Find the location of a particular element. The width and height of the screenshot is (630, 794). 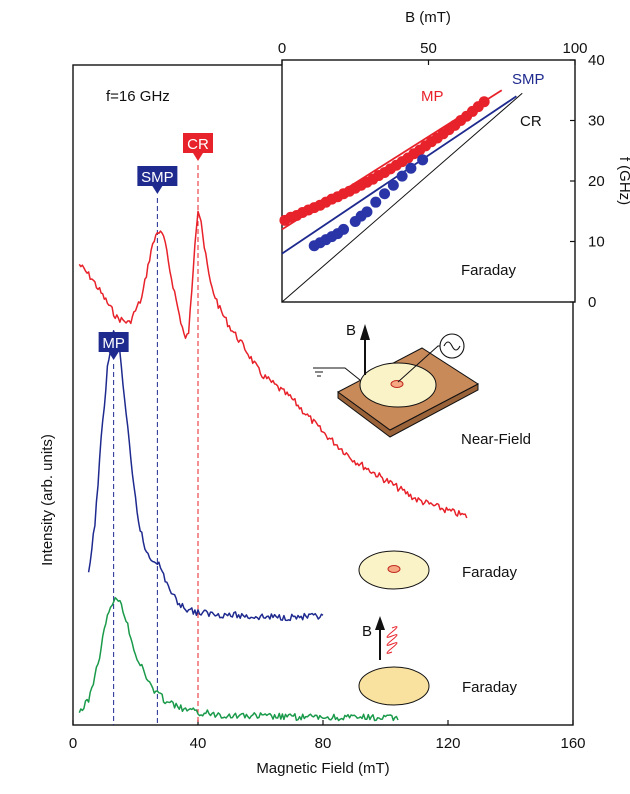

inset-legend-mp: MP is located at coordinates (432, 96).